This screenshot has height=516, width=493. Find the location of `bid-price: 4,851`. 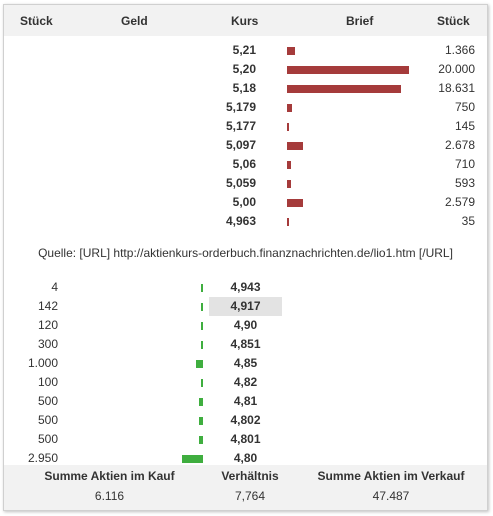

bid-price: 4,851 is located at coordinates (245, 344).